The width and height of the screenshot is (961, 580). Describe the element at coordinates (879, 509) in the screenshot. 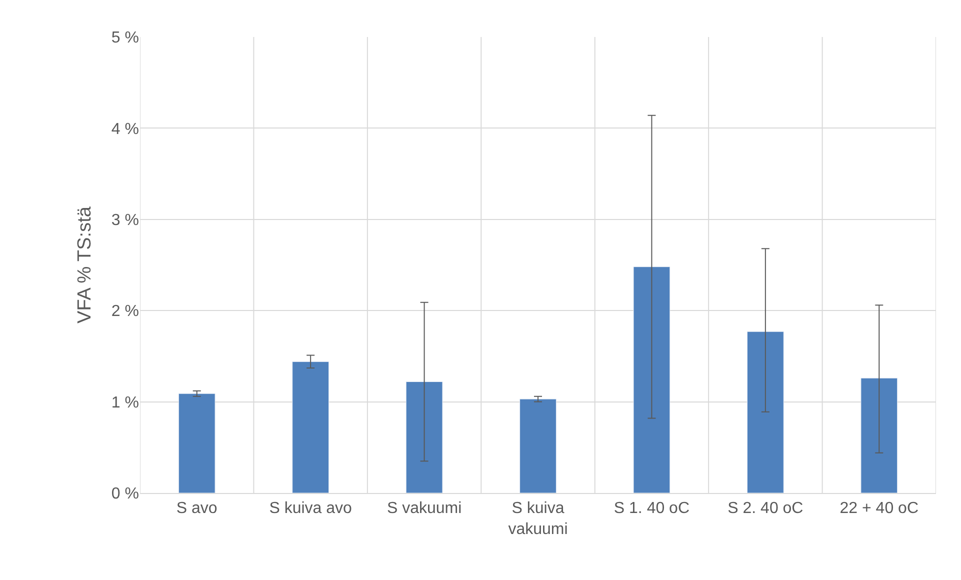

I see `x-tick-label: 22 + 40 oC` at that location.